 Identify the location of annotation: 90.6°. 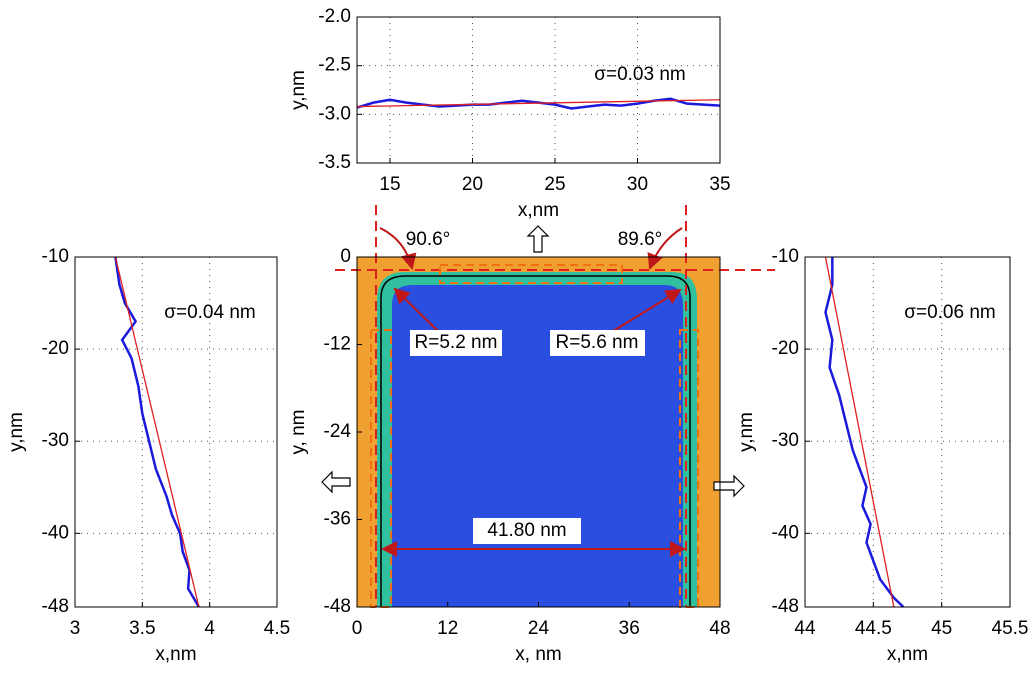
(428, 239).